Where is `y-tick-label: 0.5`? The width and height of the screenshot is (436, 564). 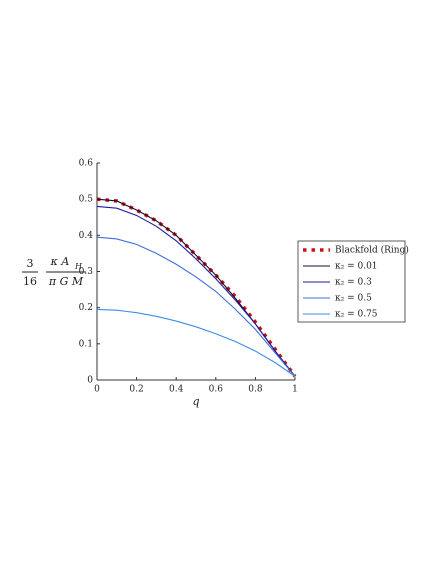 y-tick-label: 0.5 is located at coordinates (86, 200).